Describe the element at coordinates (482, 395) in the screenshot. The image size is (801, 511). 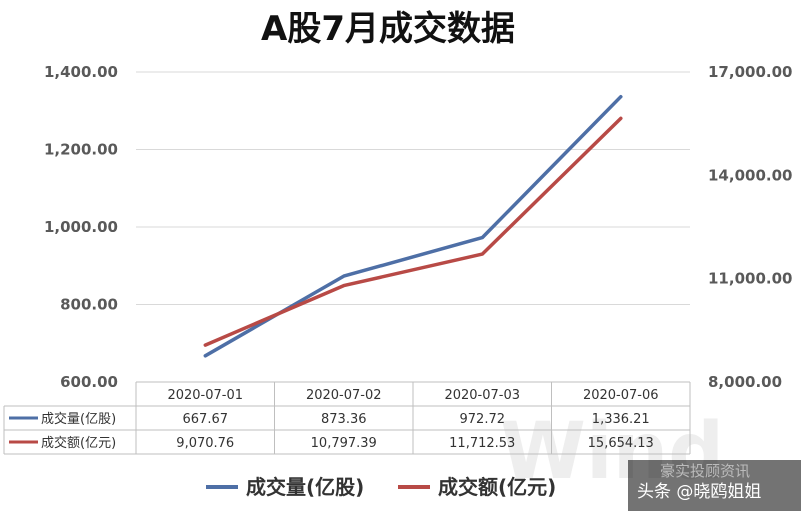
I see `x-tick-label: 2020-07-03` at that location.